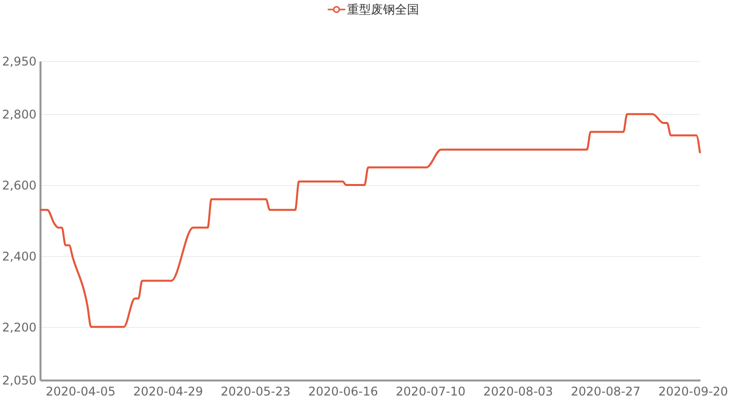 Image resolution: width=751 pixels, height=406 pixels. What do you see at coordinates (255, 391) in the screenshot?
I see `x-tick-label: 2020-05-23` at bounding box center [255, 391].